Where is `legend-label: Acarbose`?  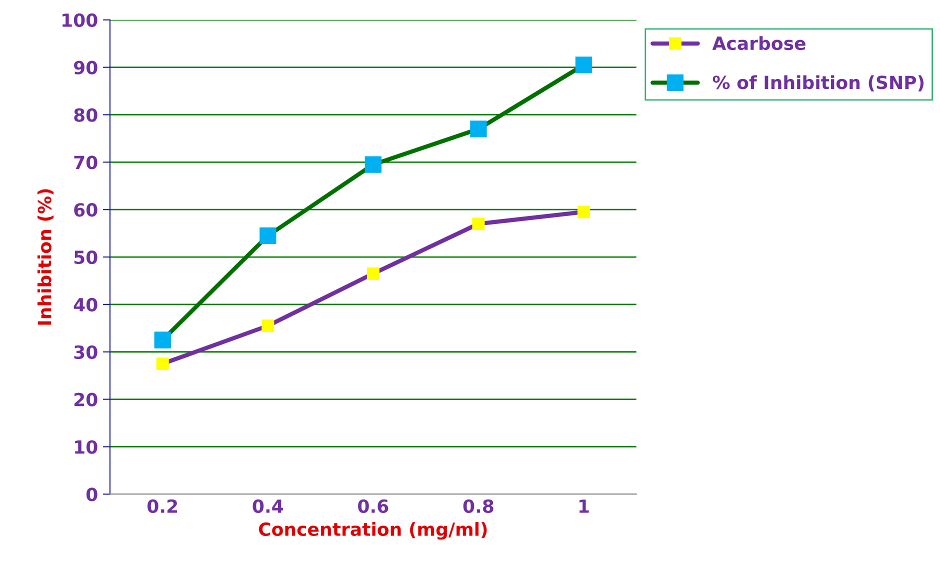
legend-label: Acarbose is located at coordinates (759, 43).